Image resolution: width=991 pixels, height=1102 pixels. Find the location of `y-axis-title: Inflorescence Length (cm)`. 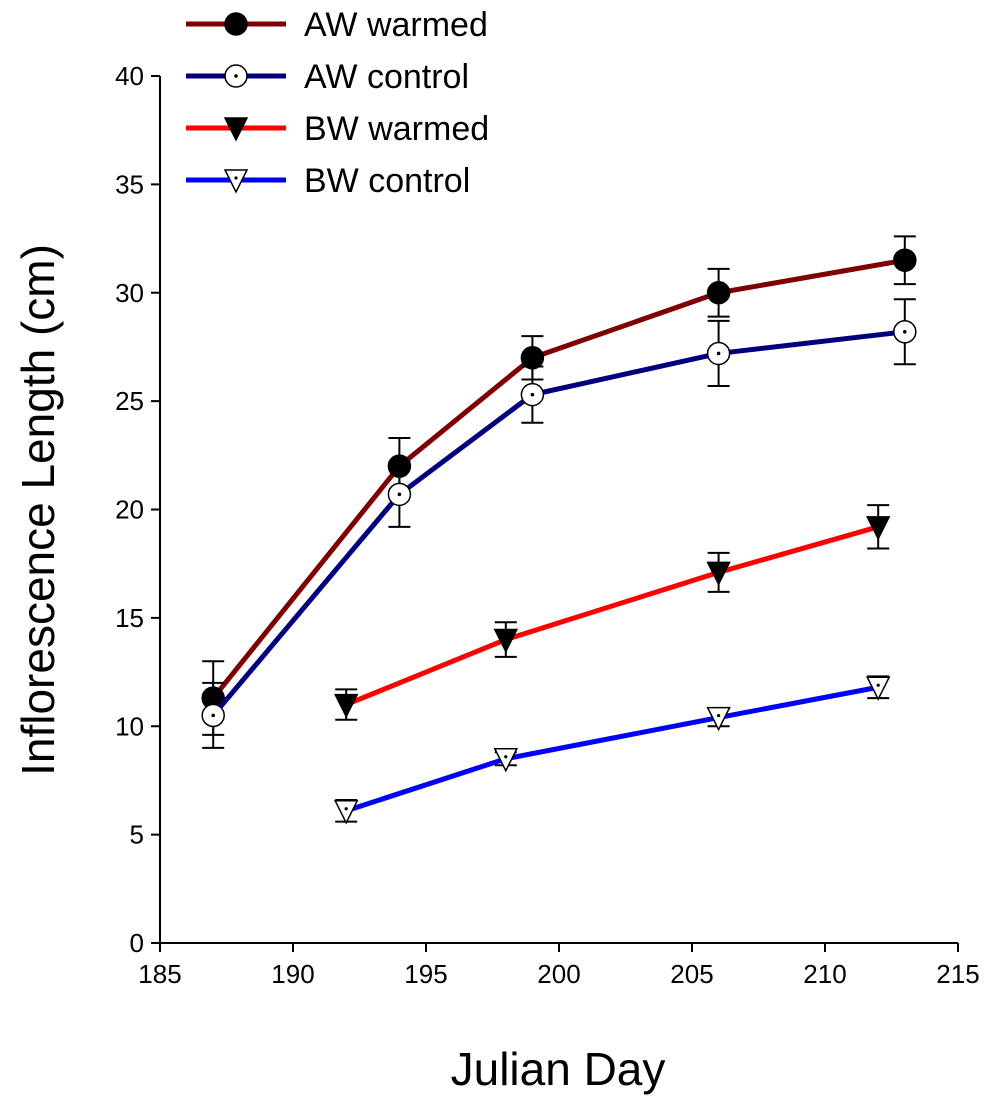

y-axis-title: Inflorescence Length (cm) is located at coordinates (38, 510).